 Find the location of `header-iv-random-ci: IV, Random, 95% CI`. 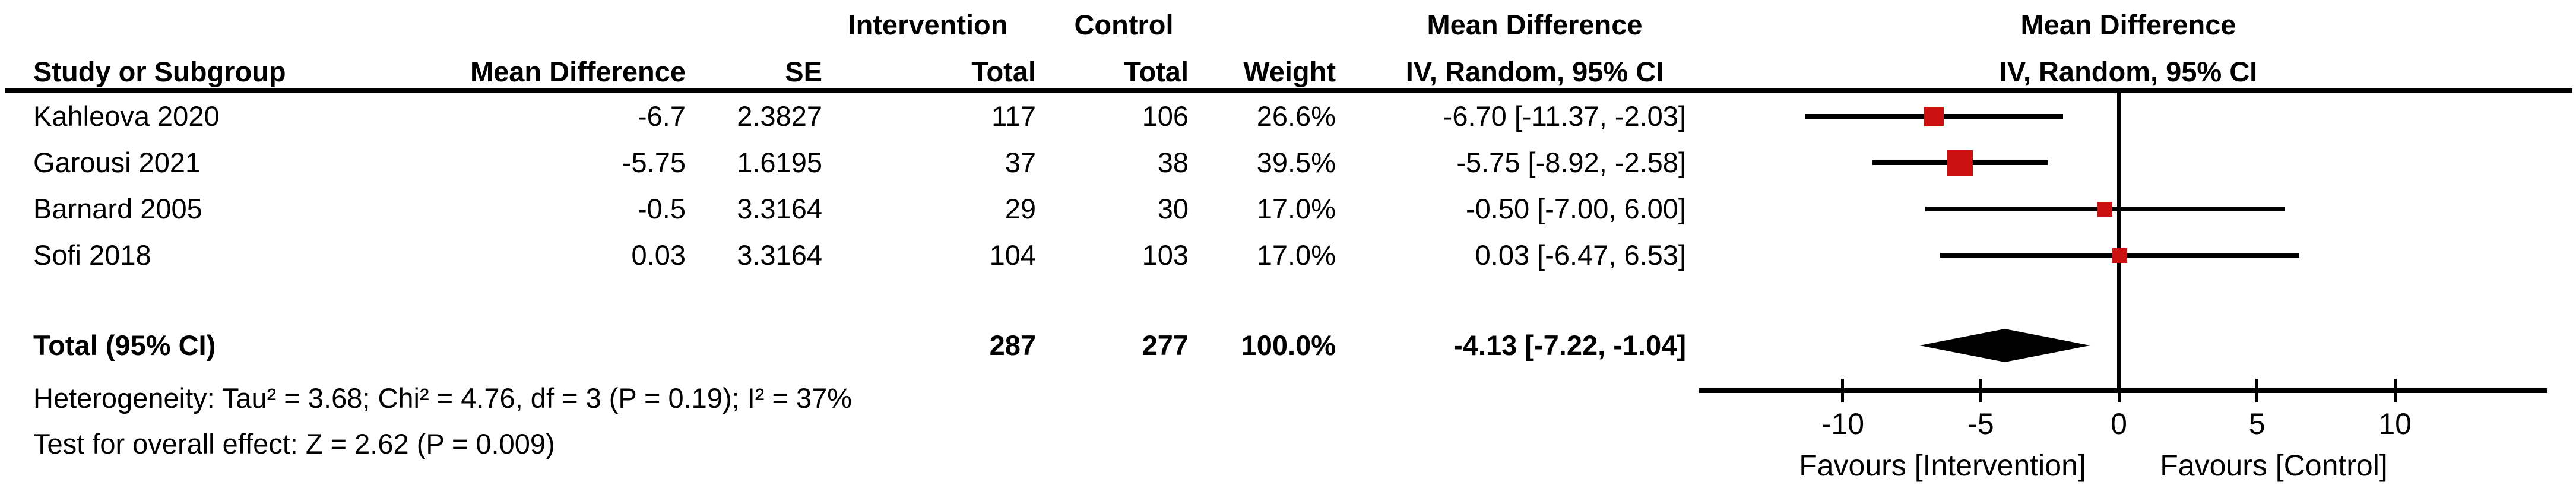

header-iv-random-ci: IV, Random, 95% CI is located at coordinates (1534, 72).